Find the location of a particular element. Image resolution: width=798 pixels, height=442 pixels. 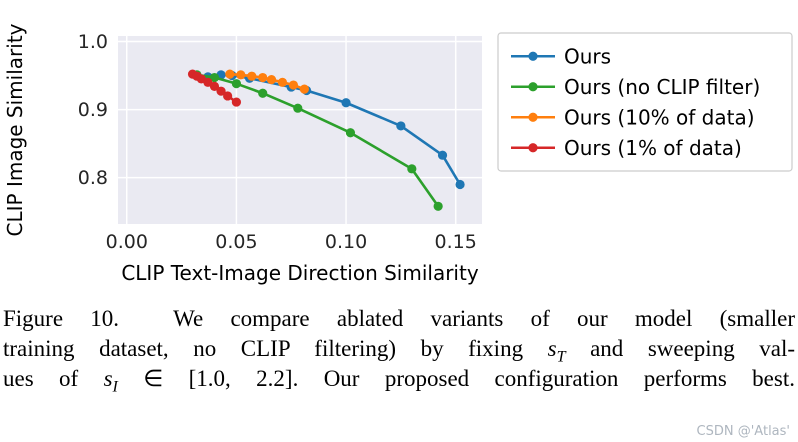

caption-text: and sweeping val- is located at coordinates (680, 348).